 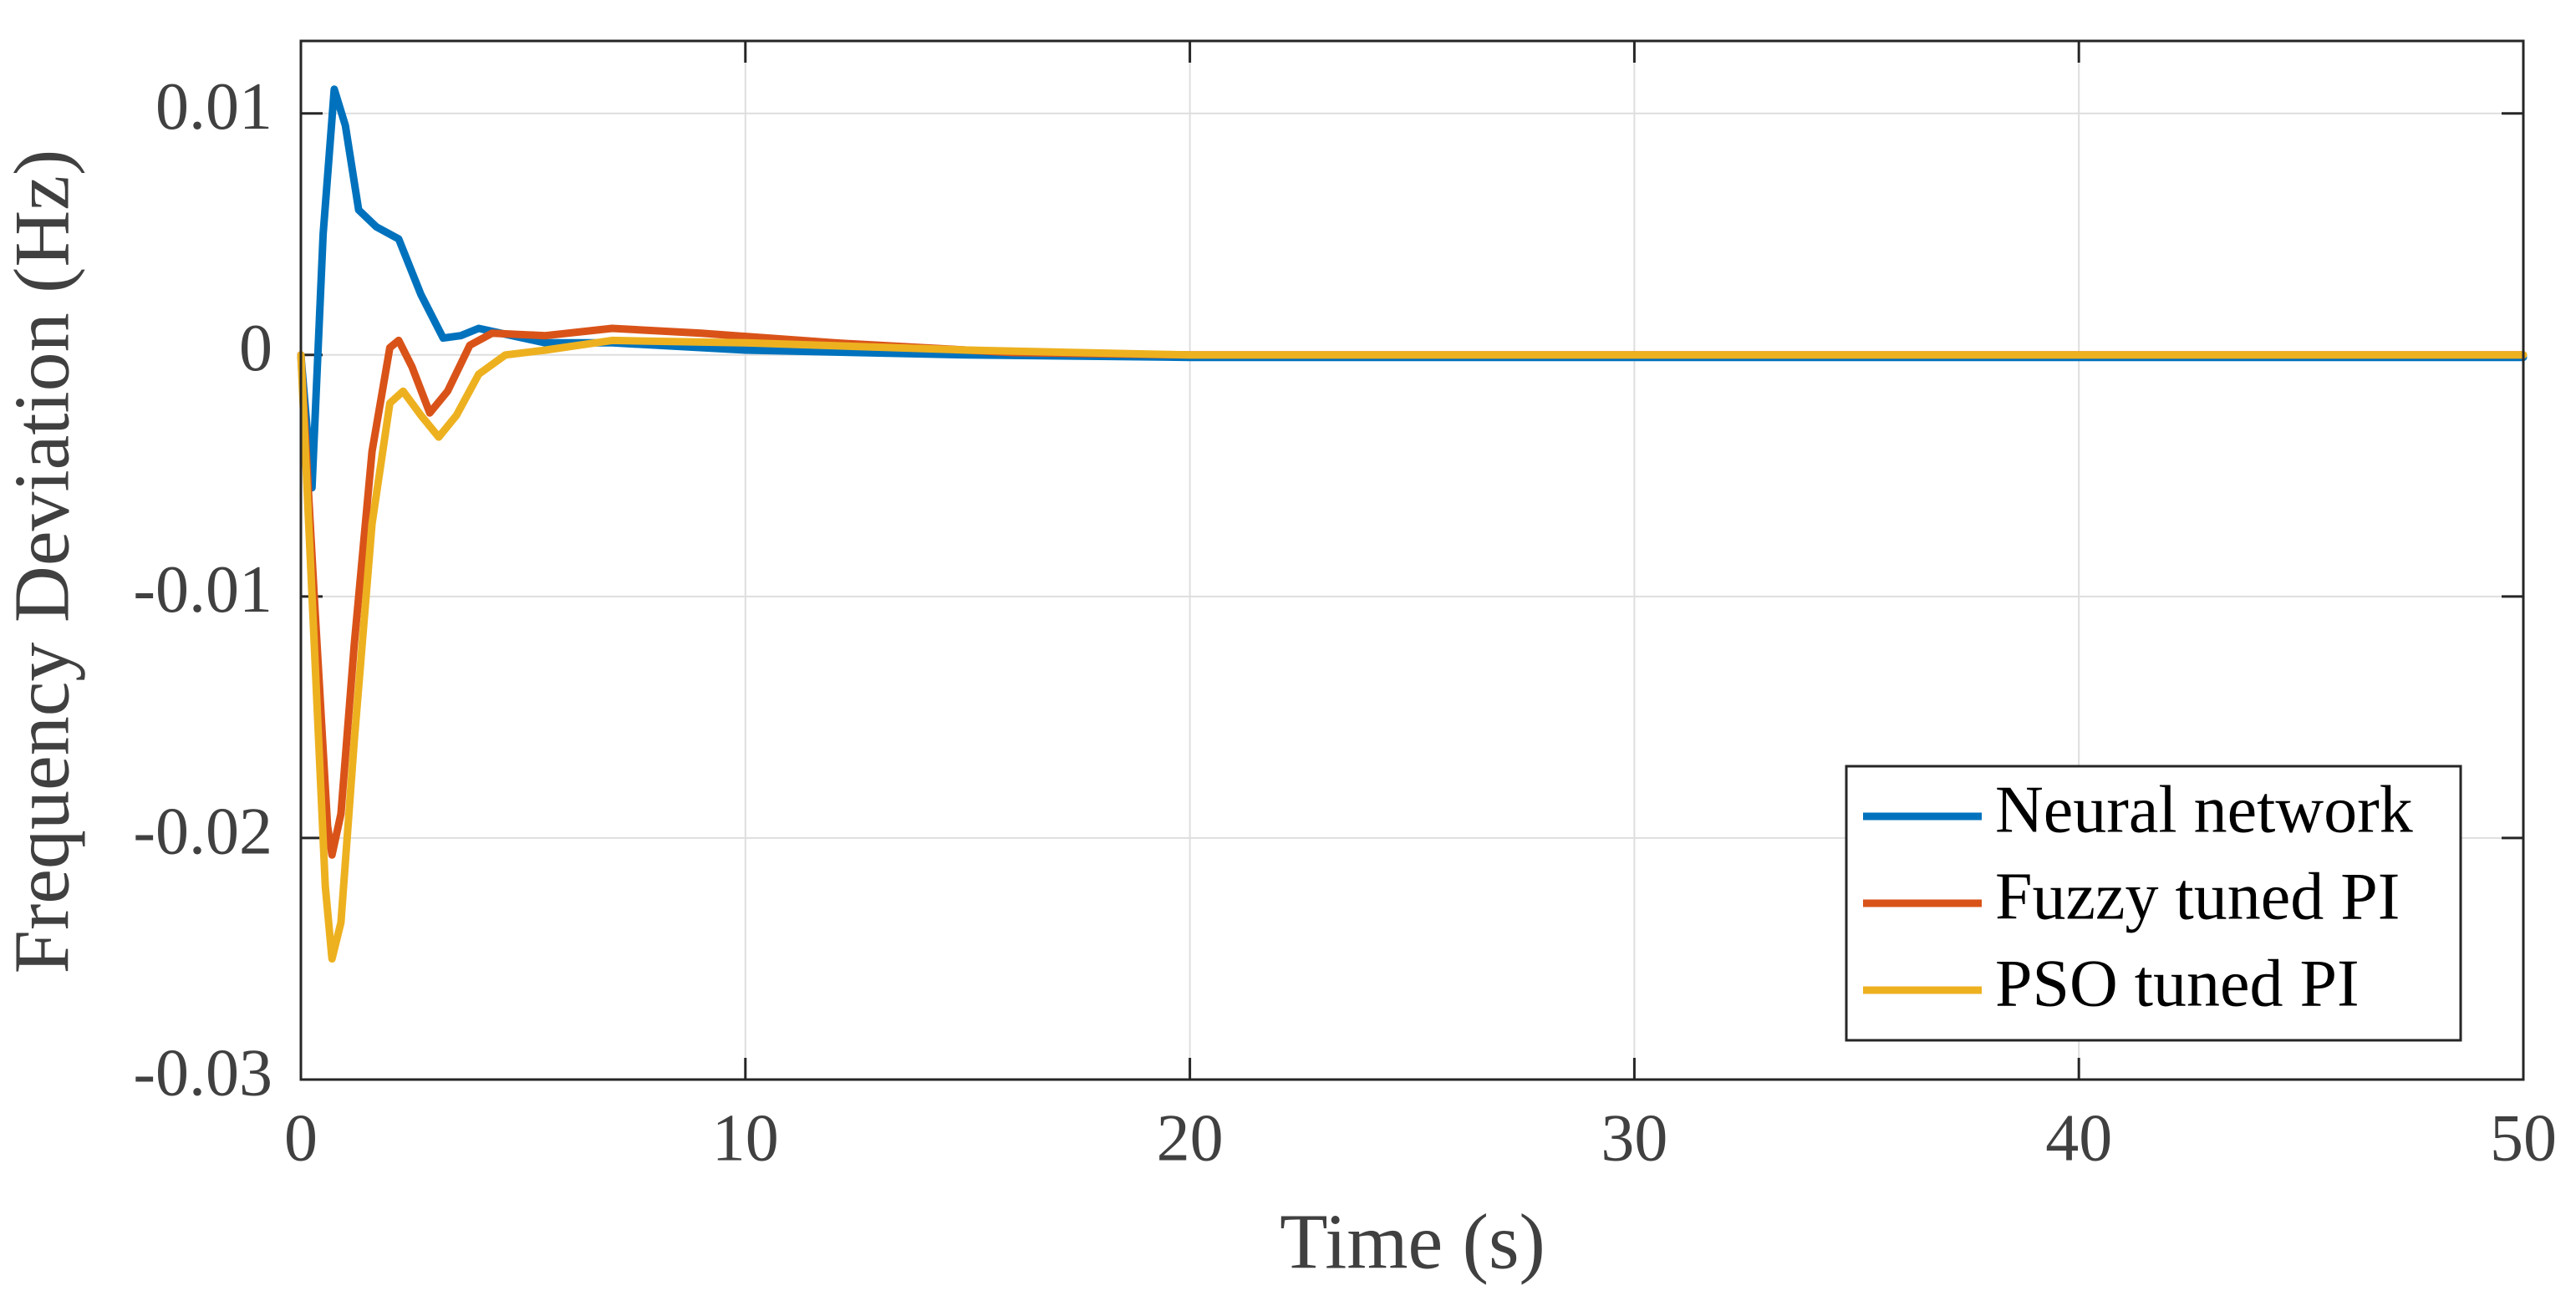 What do you see at coordinates (2204, 809) in the screenshot?
I see `legend-label: Neural network` at bounding box center [2204, 809].